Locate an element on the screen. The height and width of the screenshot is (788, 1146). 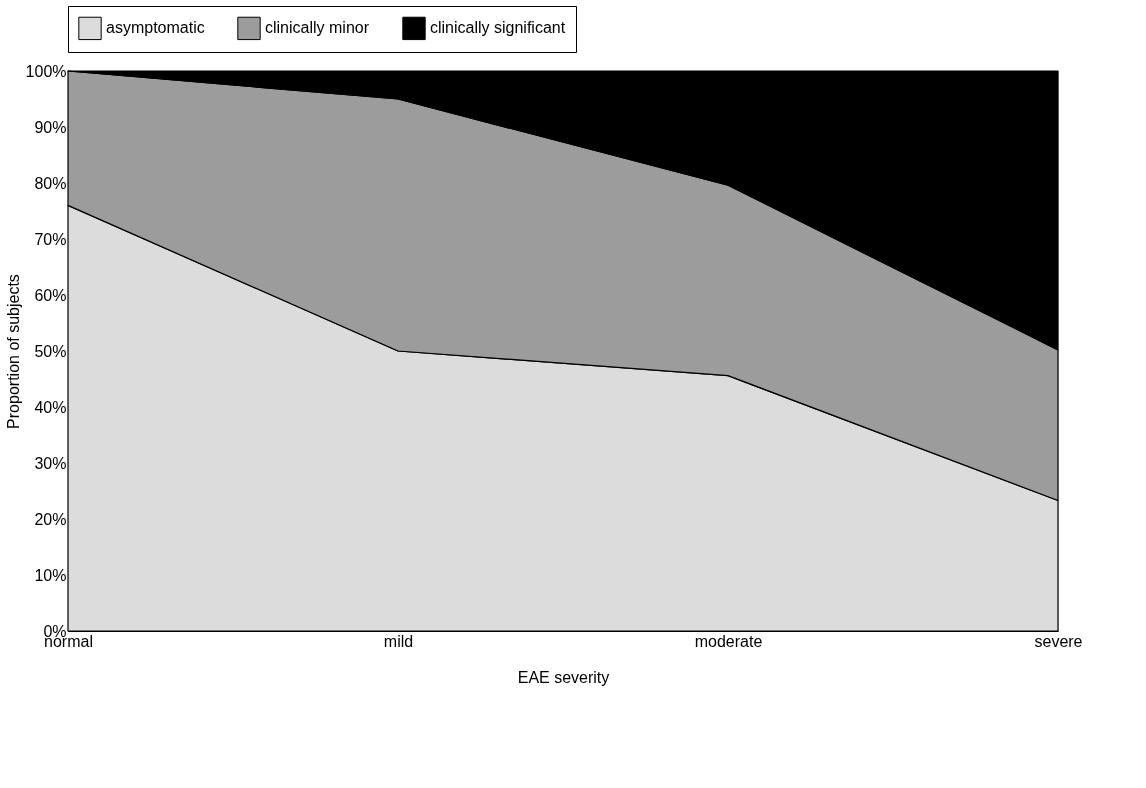
legend-label: asymptomatic is located at coordinates (155, 28).